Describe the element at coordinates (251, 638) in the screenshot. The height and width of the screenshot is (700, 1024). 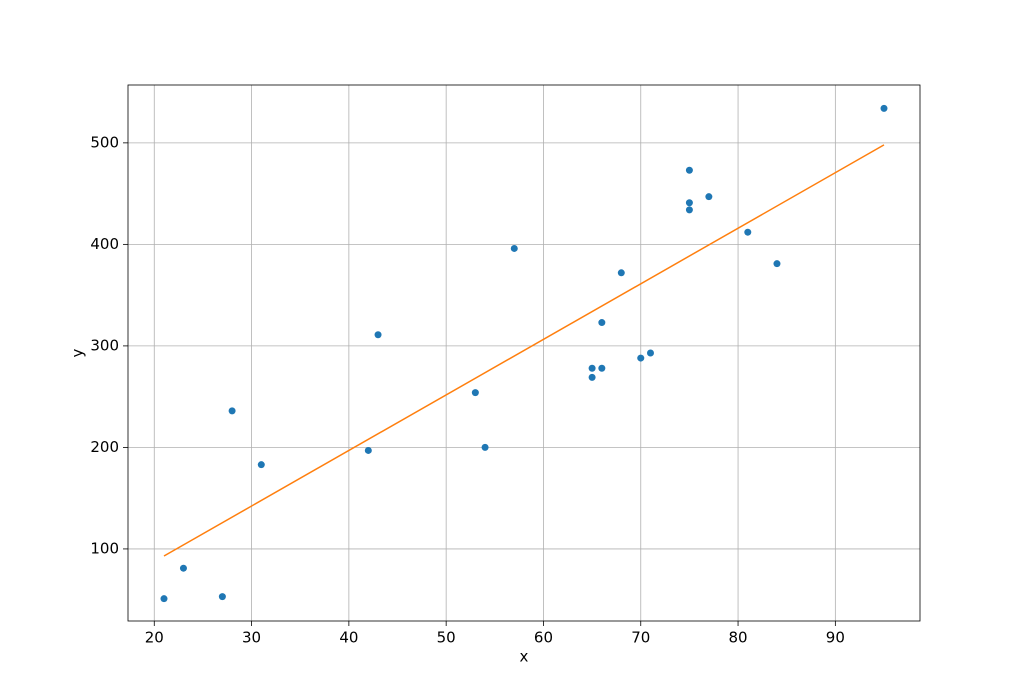
I see `x-tick-label: 30` at that location.